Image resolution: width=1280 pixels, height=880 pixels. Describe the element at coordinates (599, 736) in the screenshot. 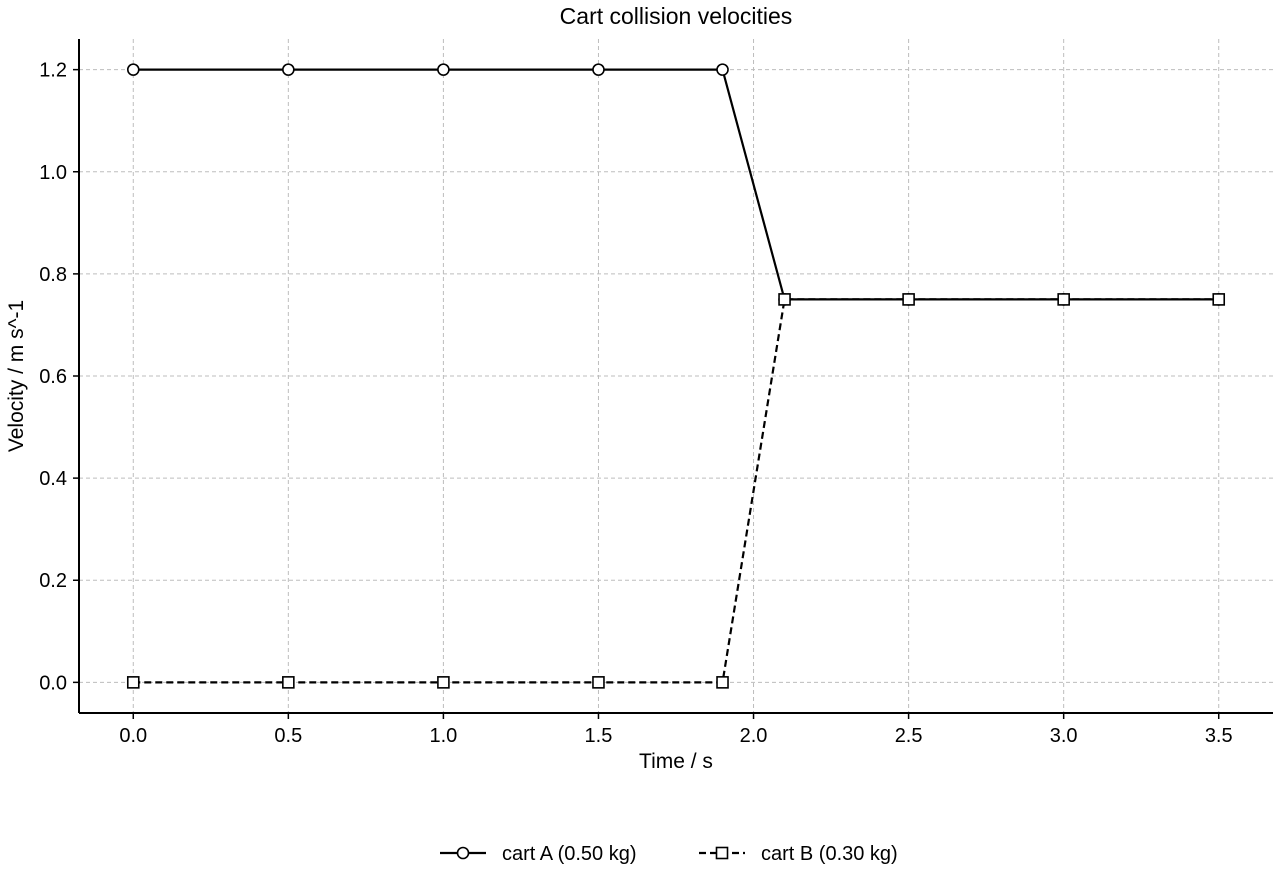

I see `x-tick-label: 1.5` at that location.